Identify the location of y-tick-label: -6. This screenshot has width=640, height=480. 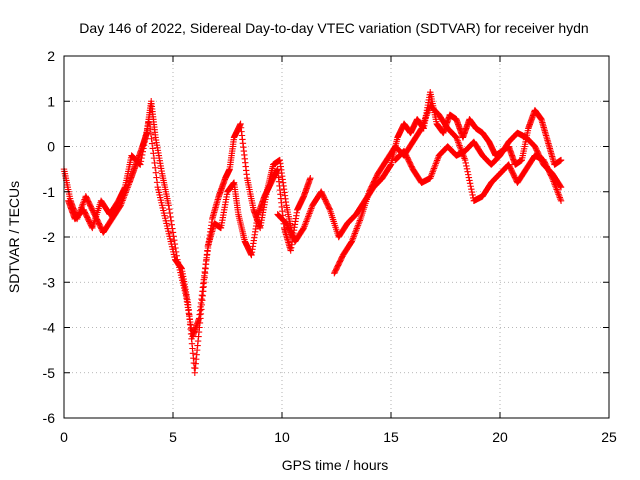
(49, 418).